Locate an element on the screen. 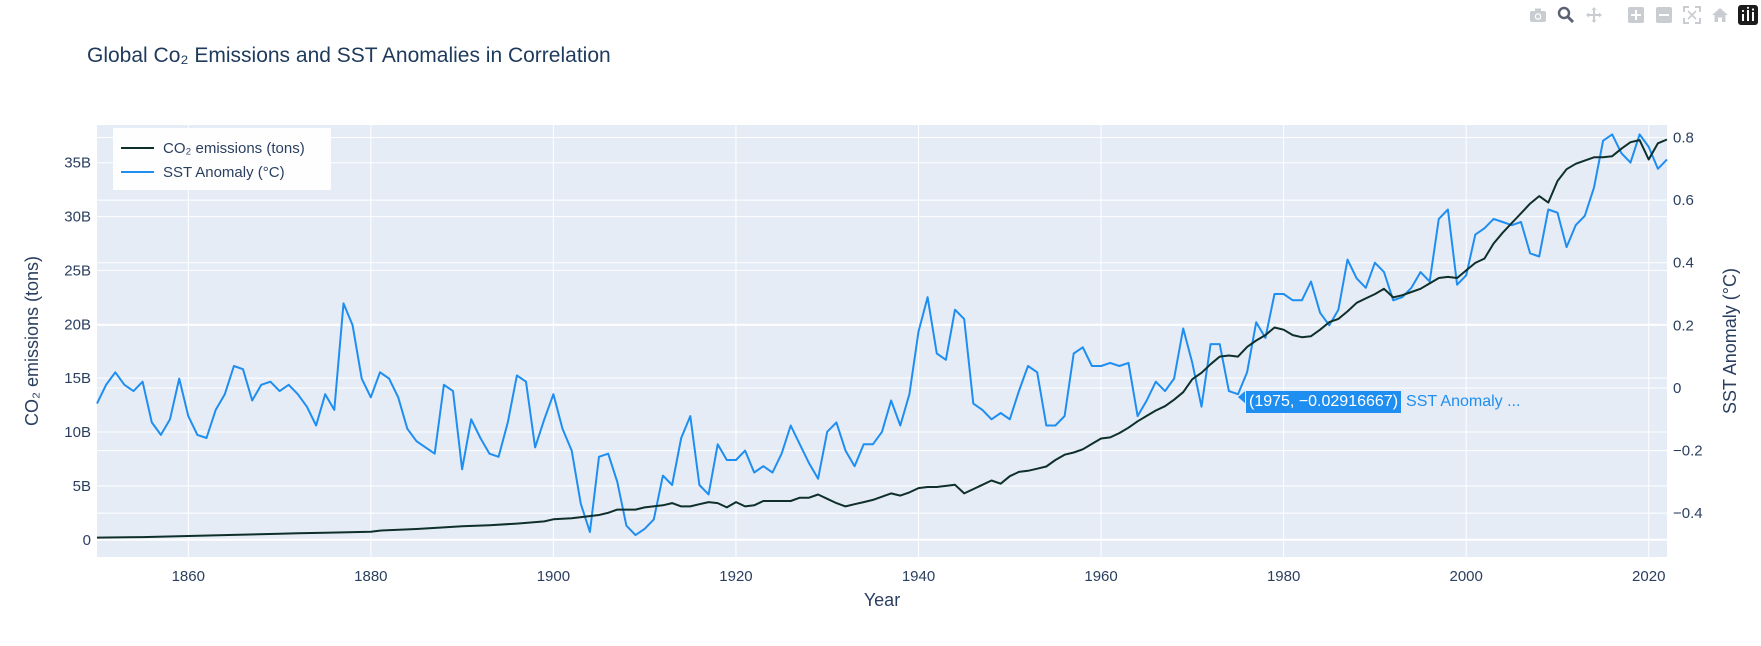  modebar is located at coordinates (1643, 15).